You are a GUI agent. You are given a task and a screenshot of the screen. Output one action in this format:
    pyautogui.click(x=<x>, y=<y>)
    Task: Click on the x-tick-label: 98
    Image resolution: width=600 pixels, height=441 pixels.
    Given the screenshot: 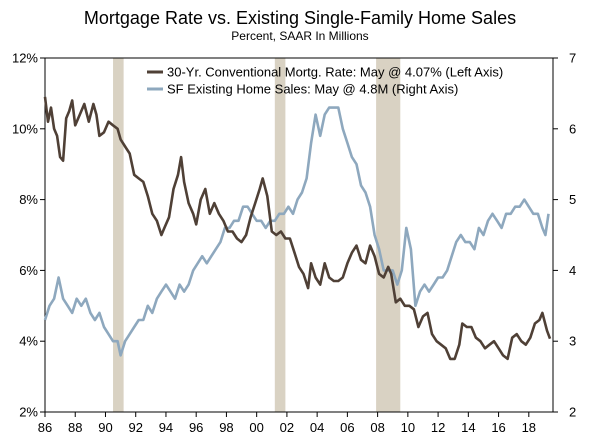 What is the action you would take?
    pyautogui.click(x=226, y=427)
    